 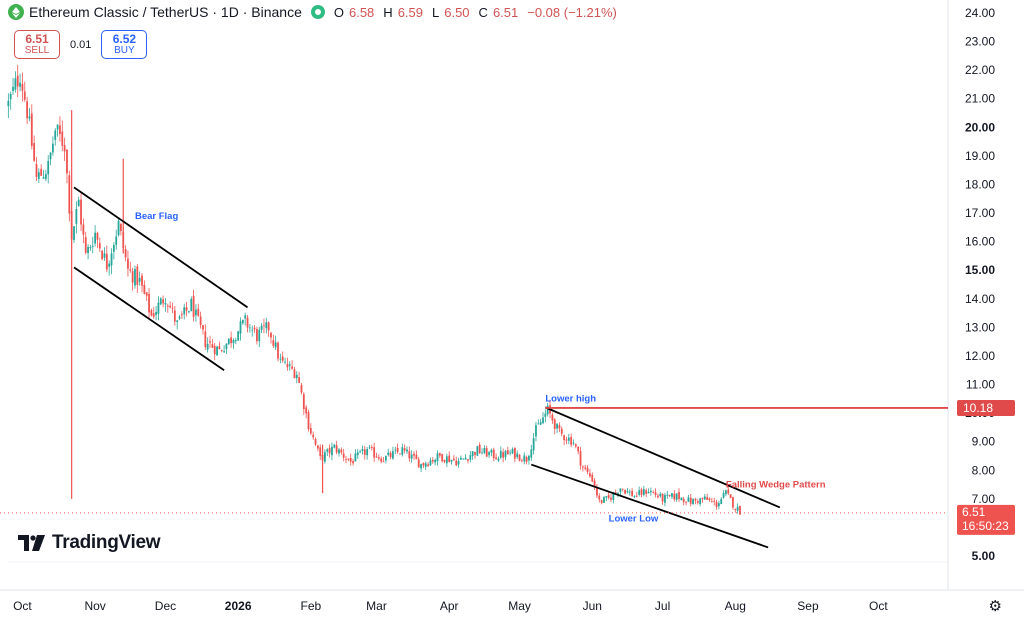 I want to click on y-tick-label: 7.00, so click(x=984, y=499).